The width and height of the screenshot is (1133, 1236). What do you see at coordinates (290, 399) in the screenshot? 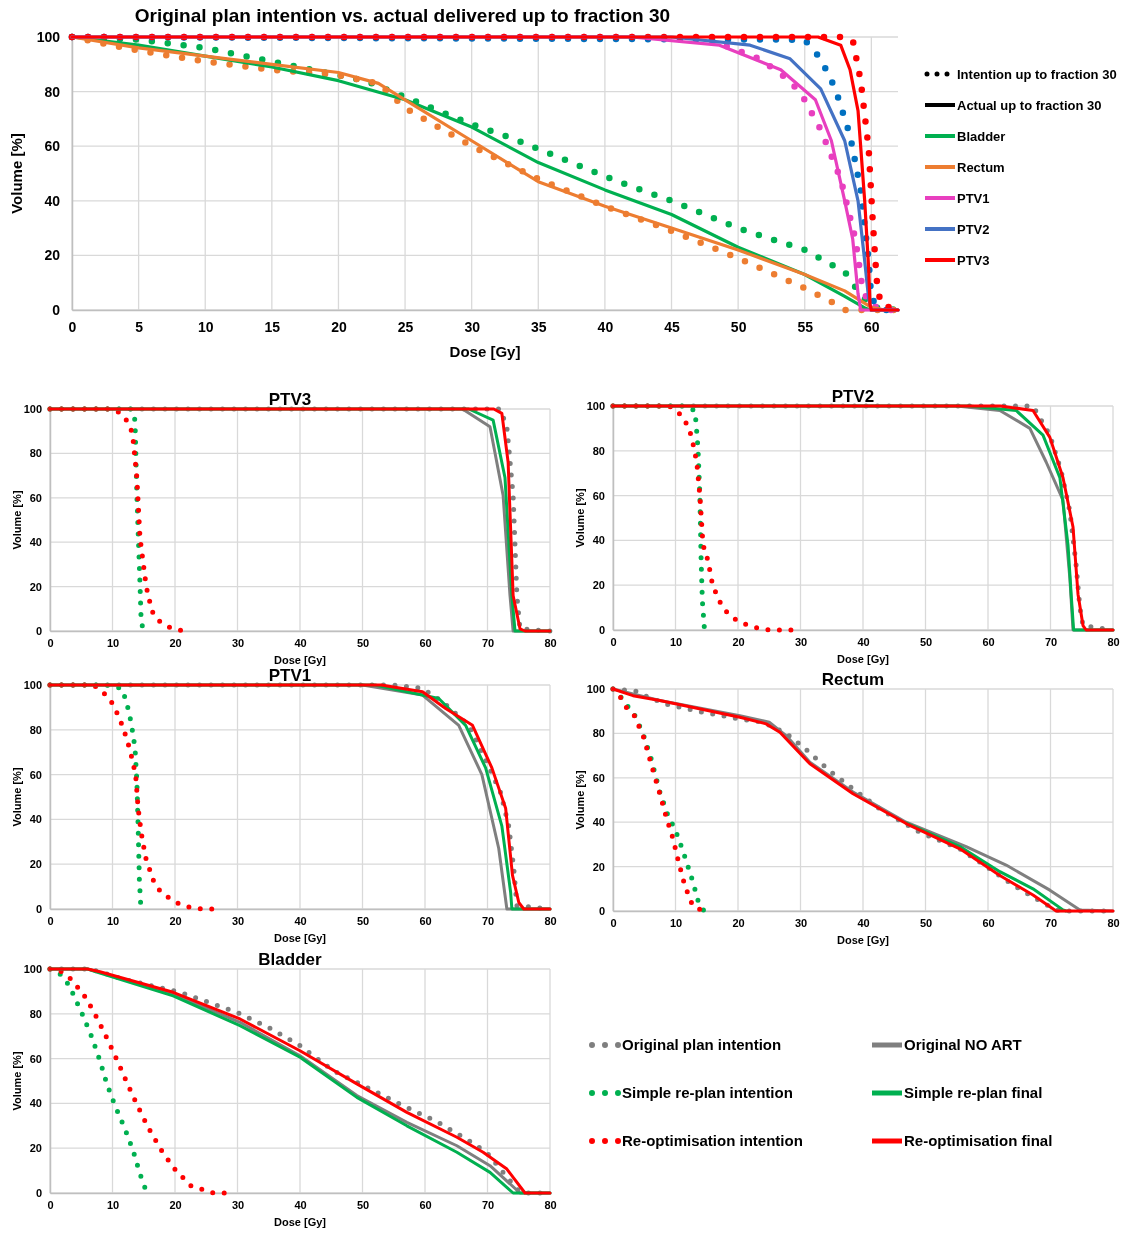
I see `chart-title: PTV3` at bounding box center [290, 399].